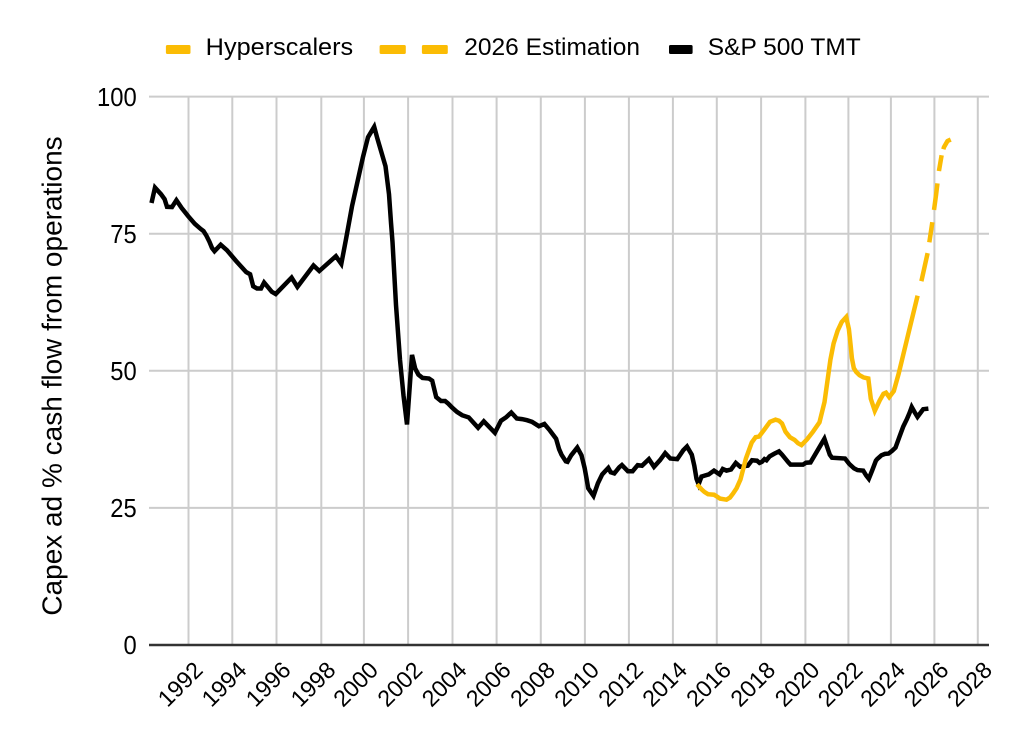 The width and height of the screenshot is (1026, 742). I want to click on svg-text: 100, so click(117, 97).